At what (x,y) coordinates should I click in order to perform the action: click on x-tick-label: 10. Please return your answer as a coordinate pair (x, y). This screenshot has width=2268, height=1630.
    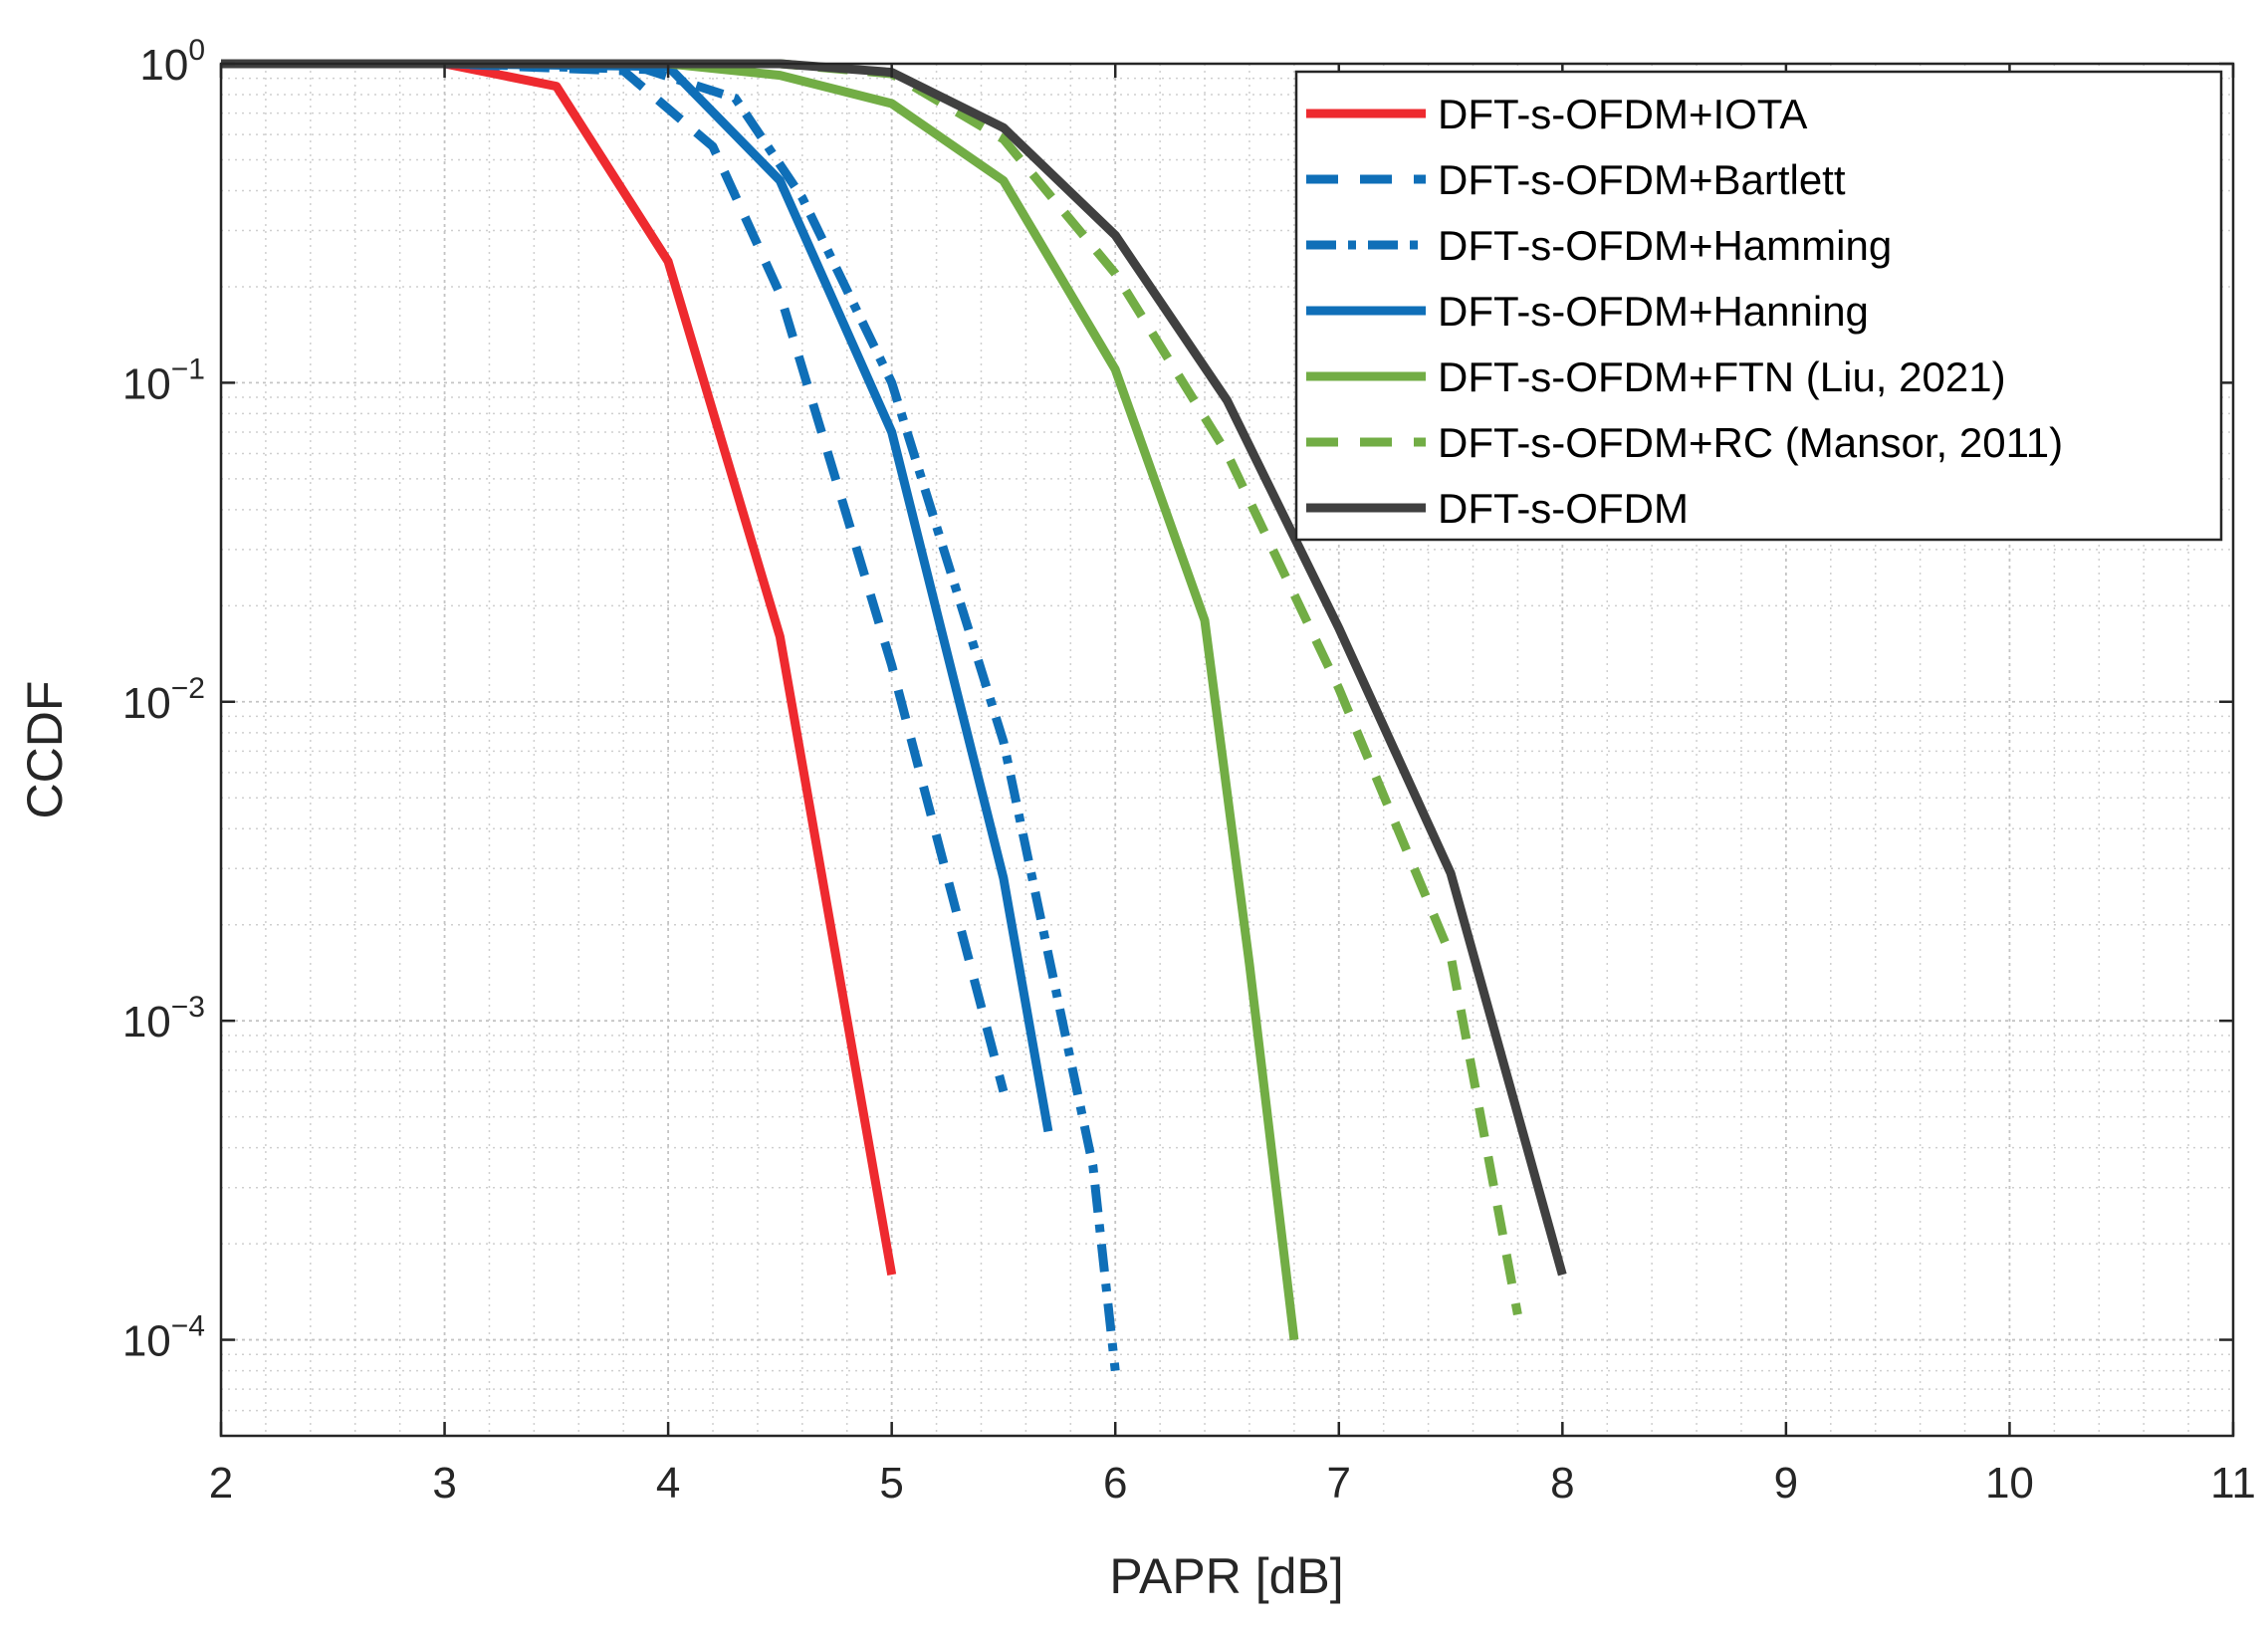
    Looking at the image, I should click on (2009, 1483).